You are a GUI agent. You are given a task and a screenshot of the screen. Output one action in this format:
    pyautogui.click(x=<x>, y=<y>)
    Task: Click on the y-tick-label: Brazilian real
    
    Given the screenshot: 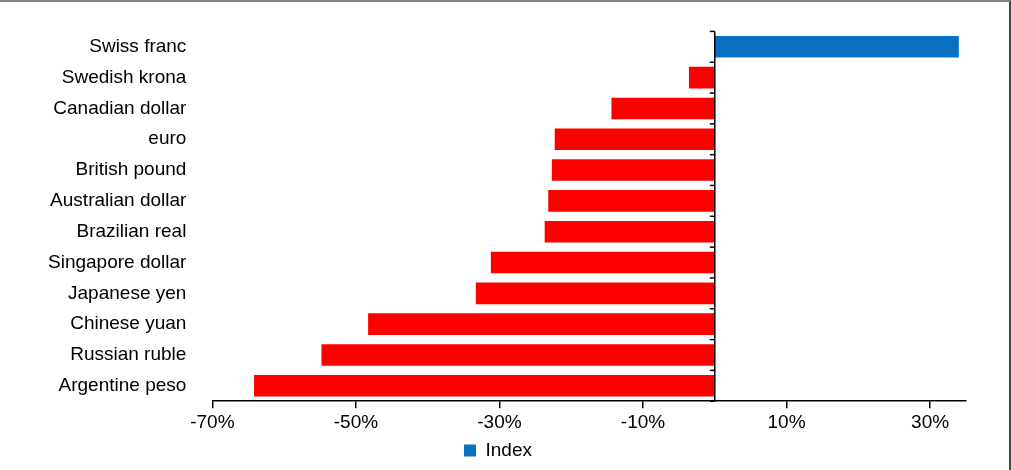 What is the action you would take?
    pyautogui.click(x=131, y=230)
    